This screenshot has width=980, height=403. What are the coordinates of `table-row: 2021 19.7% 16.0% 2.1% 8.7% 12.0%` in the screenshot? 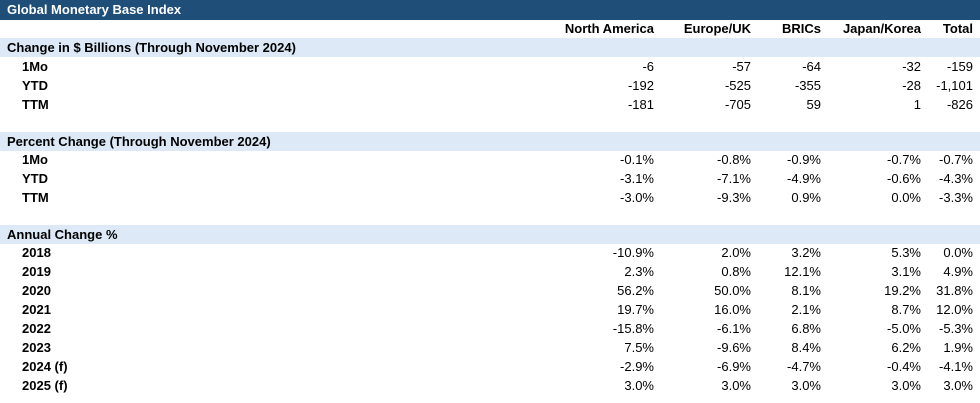 It's located at (490, 309).